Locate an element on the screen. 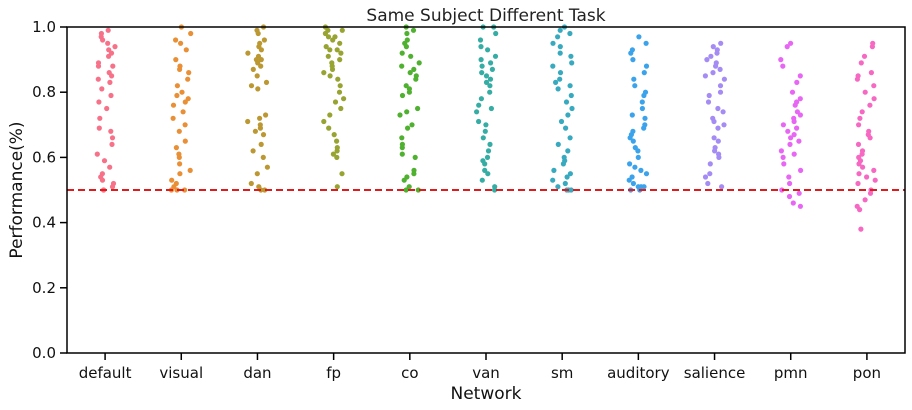 This screenshot has width=912, height=410. y-tick-label: 0.2 is located at coordinates (44, 288).